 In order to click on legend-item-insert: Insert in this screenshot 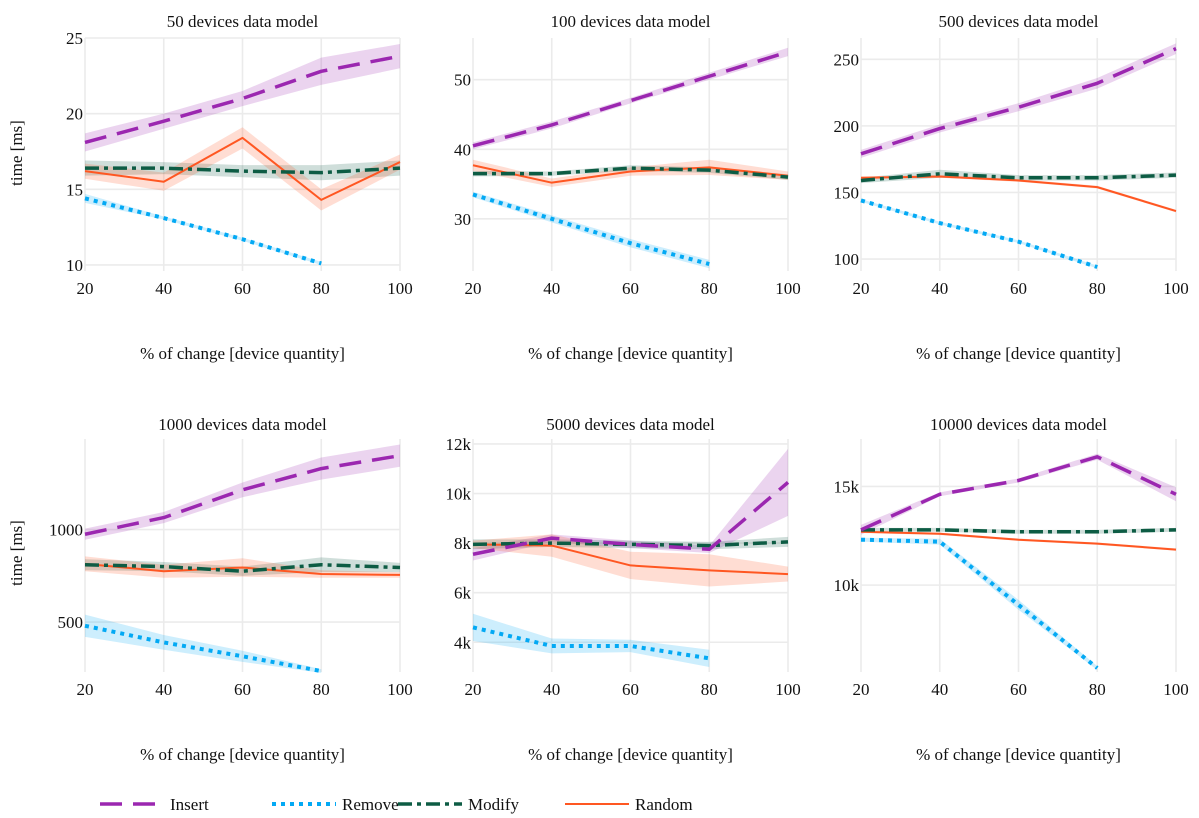, I will do `click(154, 804)`.